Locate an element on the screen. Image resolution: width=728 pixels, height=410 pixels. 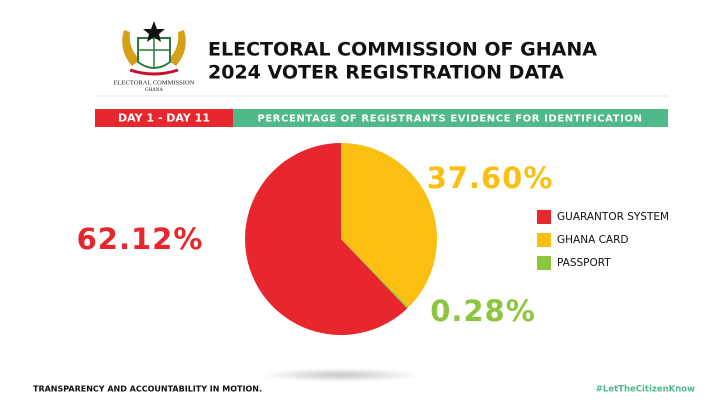
title: 2024 VOTER REGISTRATION DATA is located at coordinates (386, 73).